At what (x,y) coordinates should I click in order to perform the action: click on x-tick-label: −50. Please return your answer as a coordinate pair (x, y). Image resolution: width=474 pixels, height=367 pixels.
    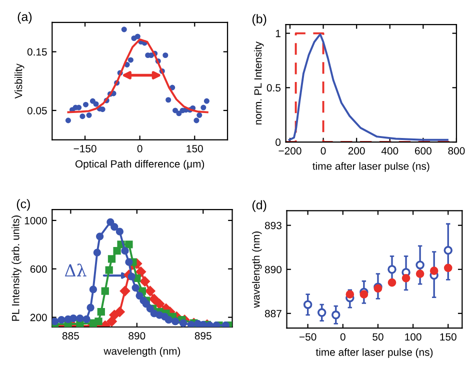
    Looking at the image, I should click on (307, 337).